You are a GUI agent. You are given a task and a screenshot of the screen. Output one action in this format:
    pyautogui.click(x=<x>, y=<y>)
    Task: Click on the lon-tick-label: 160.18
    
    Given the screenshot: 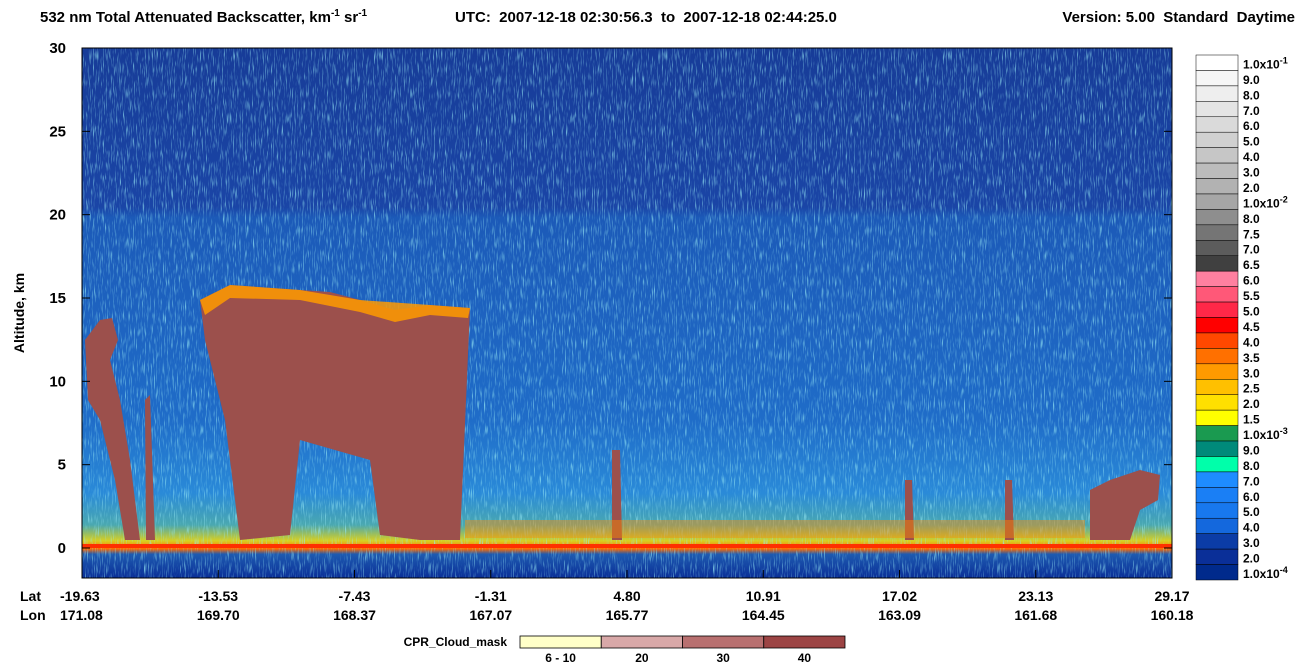 What is the action you would take?
    pyautogui.click(x=1172, y=615)
    